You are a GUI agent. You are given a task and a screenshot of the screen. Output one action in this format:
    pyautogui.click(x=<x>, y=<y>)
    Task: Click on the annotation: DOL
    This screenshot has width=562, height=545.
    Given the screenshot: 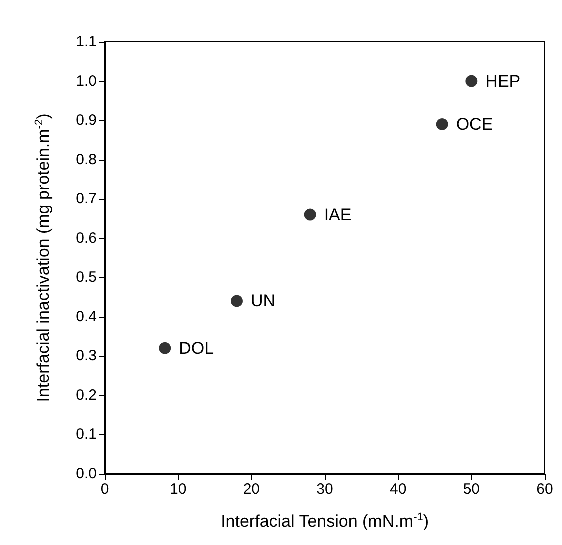 What is the action you would take?
    pyautogui.click(x=196, y=348)
    